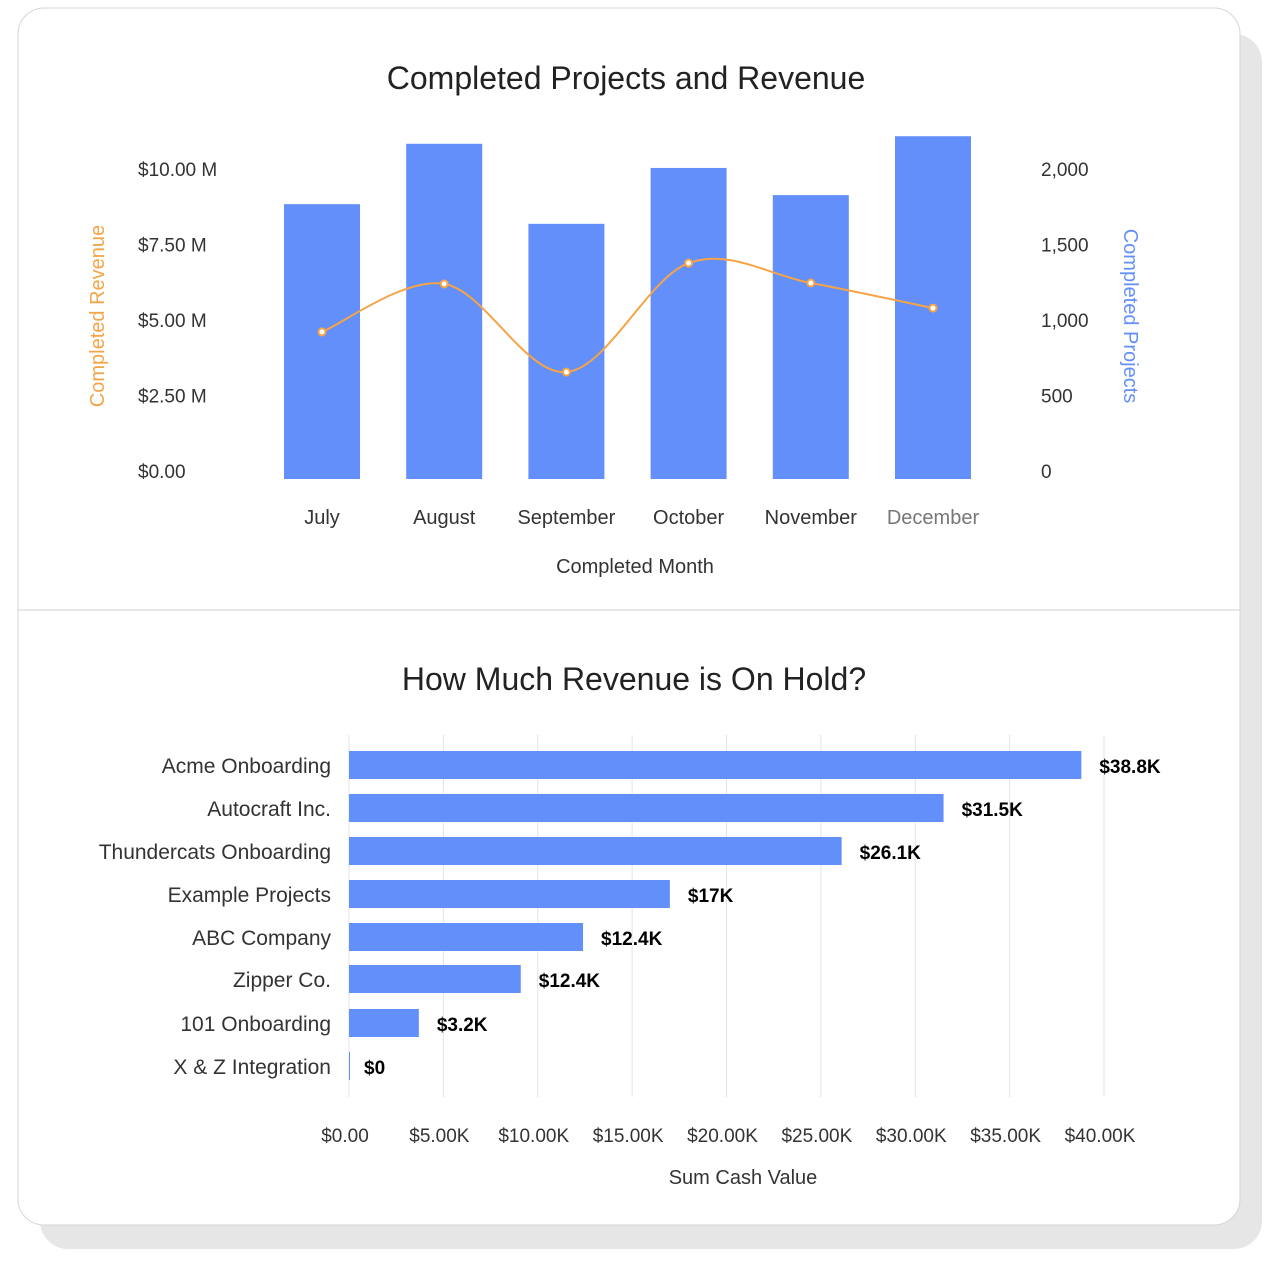 This screenshot has width=1280, height=1262. Describe the element at coordinates (627, 315) in the screenshot. I see `revenue-line` at that location.